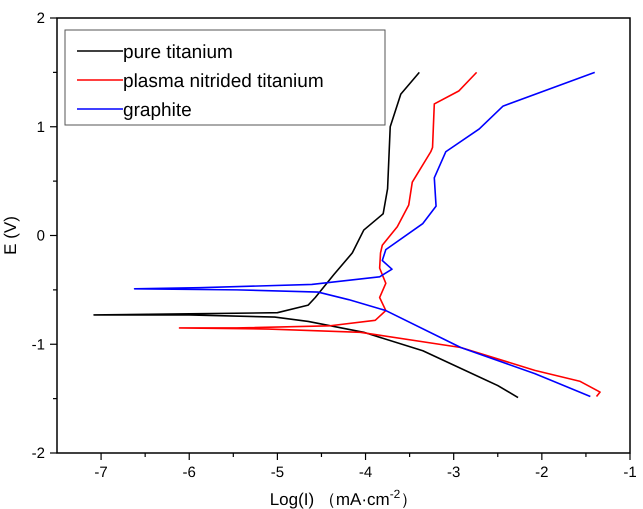  What do you see at coordinates (38, 345) in the screenshot?
I see `y-tick-label: -1` at bounding box center [38, 345].